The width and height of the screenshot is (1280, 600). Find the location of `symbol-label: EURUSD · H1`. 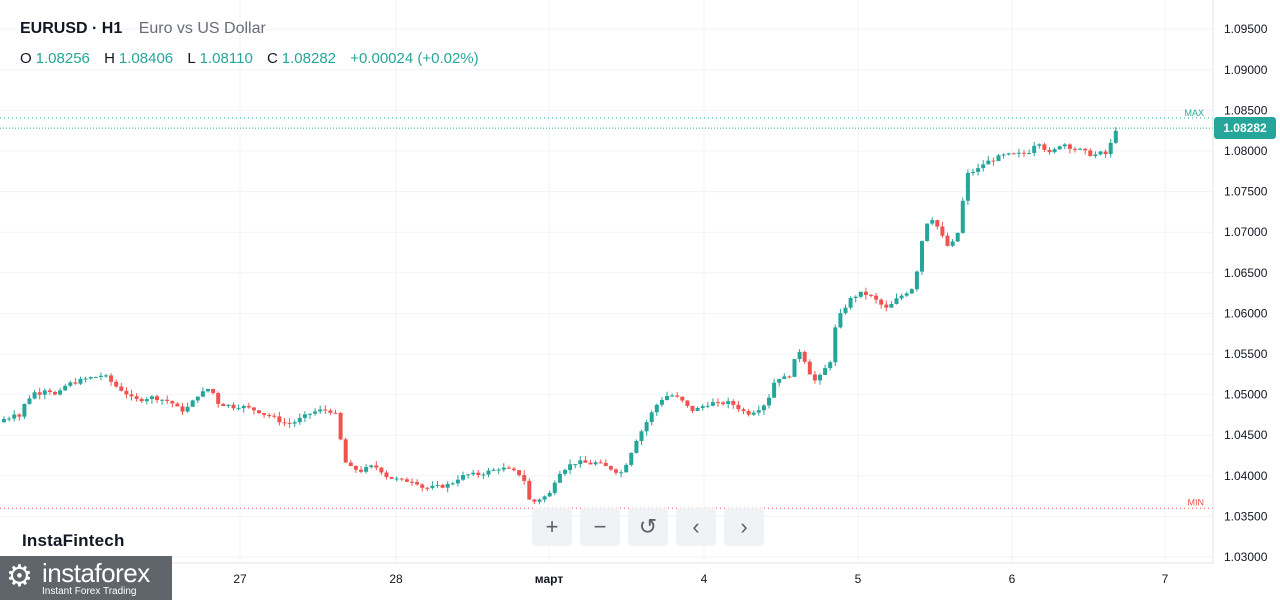

symbol-label: EURUSD · H1 is located at coordinates (71, 28).